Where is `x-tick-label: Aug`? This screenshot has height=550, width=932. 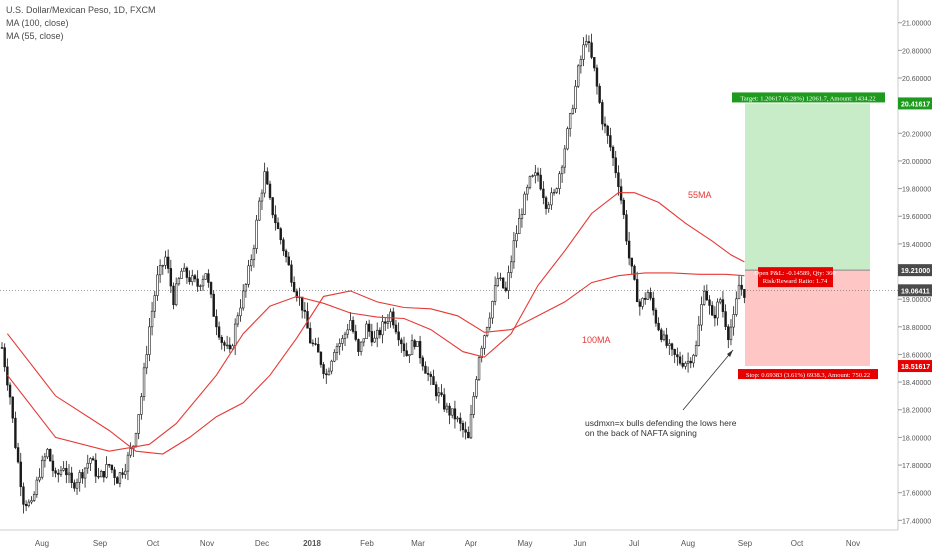 x-tick-label: Aug is located at coordinates (688, 543).